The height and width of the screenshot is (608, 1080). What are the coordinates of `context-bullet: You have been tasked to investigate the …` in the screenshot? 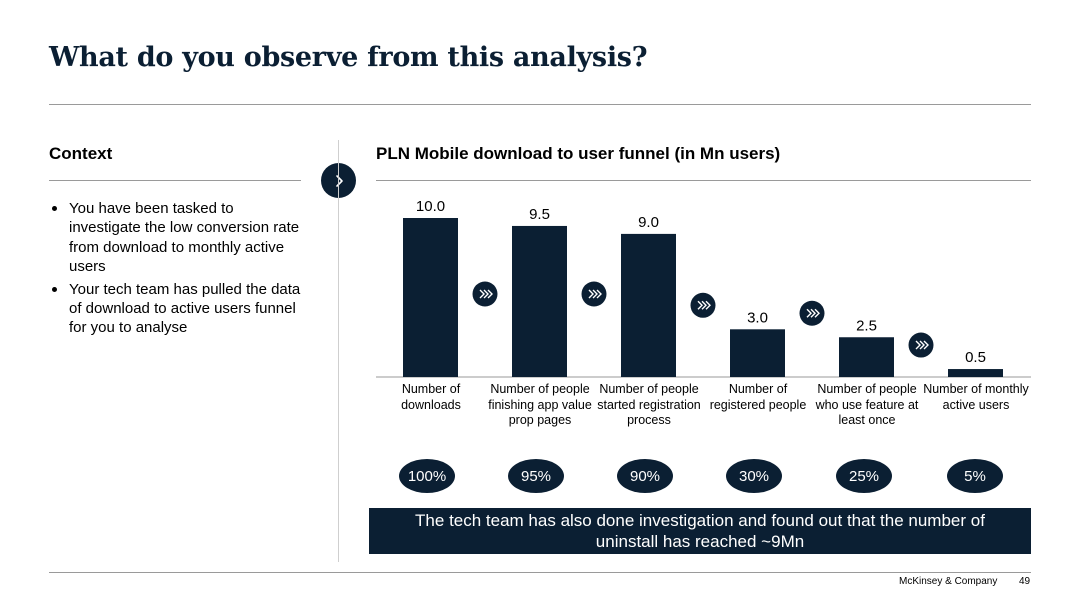 It's located at (176, 238).